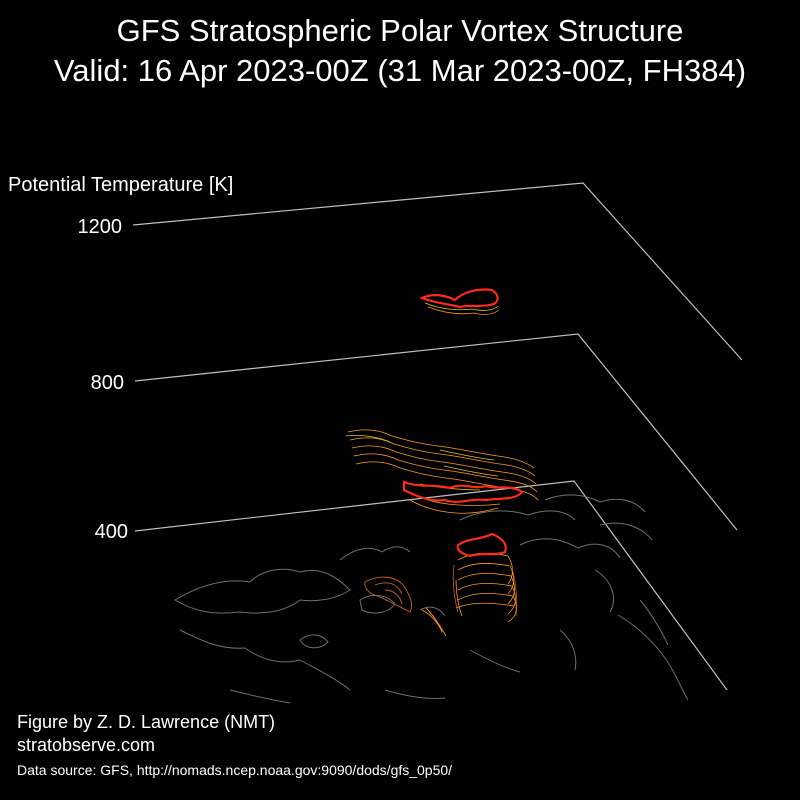  What do you see at coordinates (100, 227) in the screenshot?
I see `z-tick-label: 1200` at bounding box center [100, 227].